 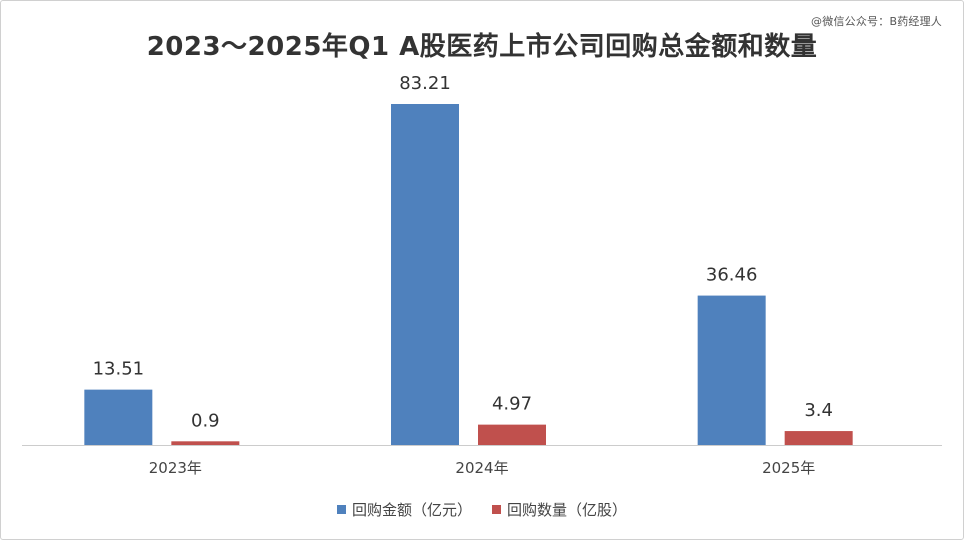 What do you see at coordinates (512, 404) in the screenshot?
I see `data-label-quantity-1: 4.97` at bounding box center [512, 404].